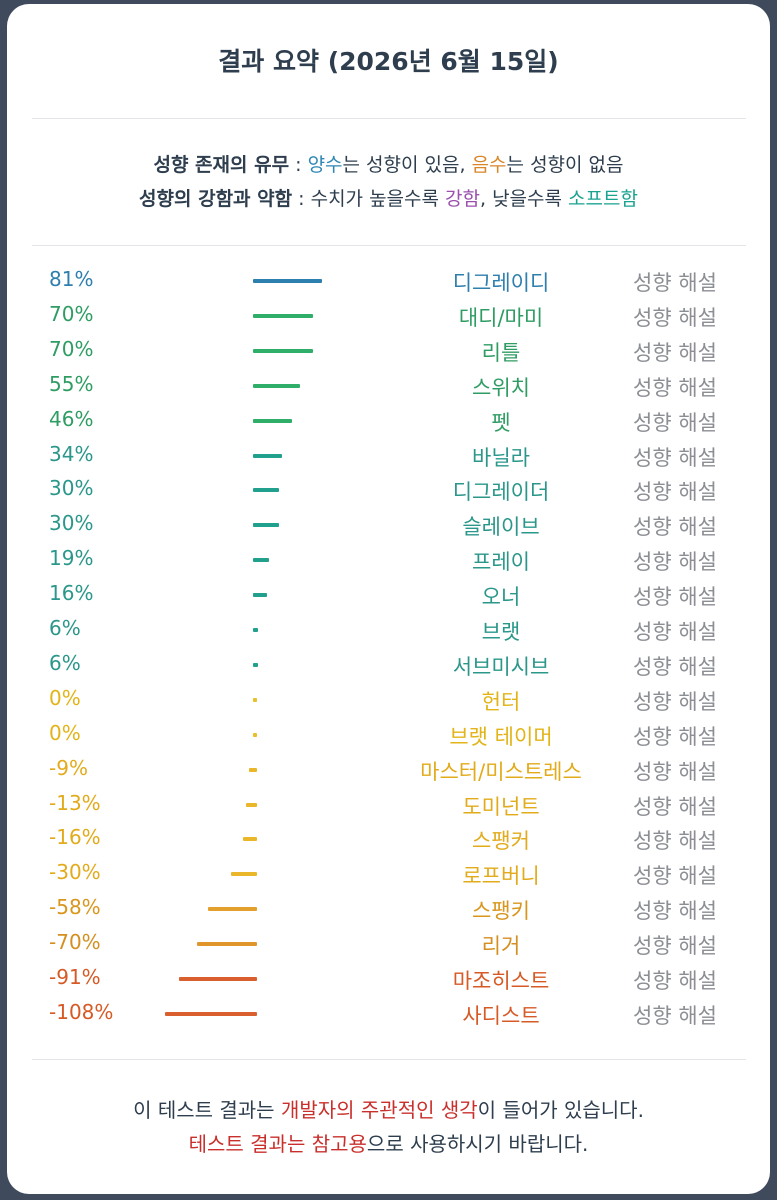  I want to click on legend-negative-text: 는 성향이 없음, so click(565, 165).